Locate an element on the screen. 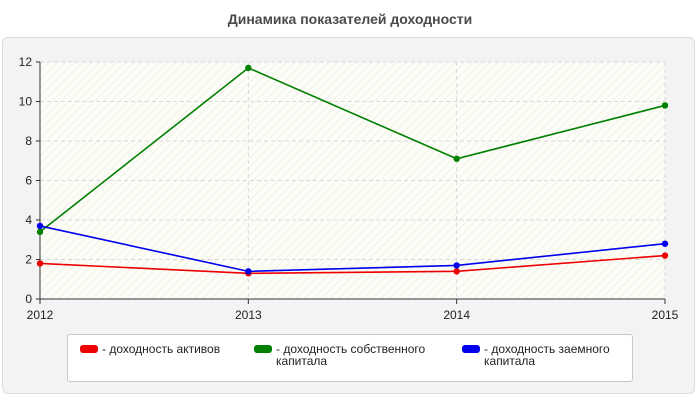 The height and width of the screenshot is (400, 700). x-tick-label: 2012 is located at coordinates (40, 315).